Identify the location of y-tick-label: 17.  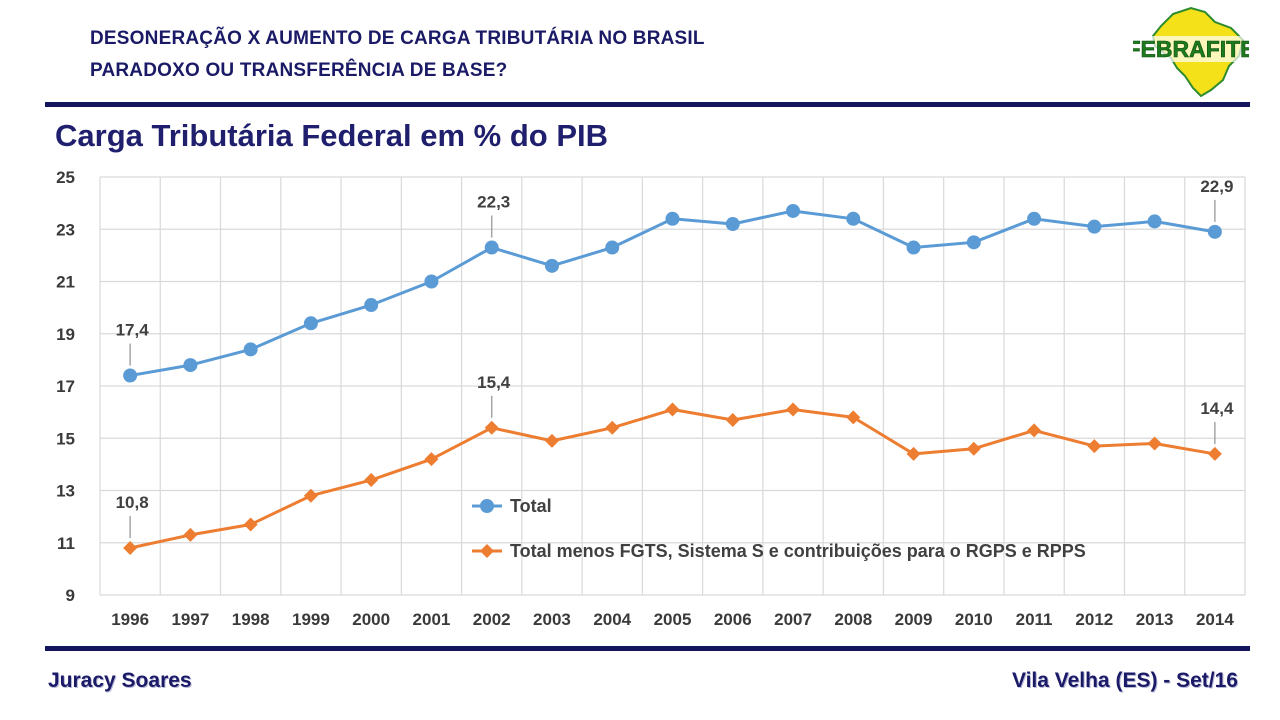
(65, 386).